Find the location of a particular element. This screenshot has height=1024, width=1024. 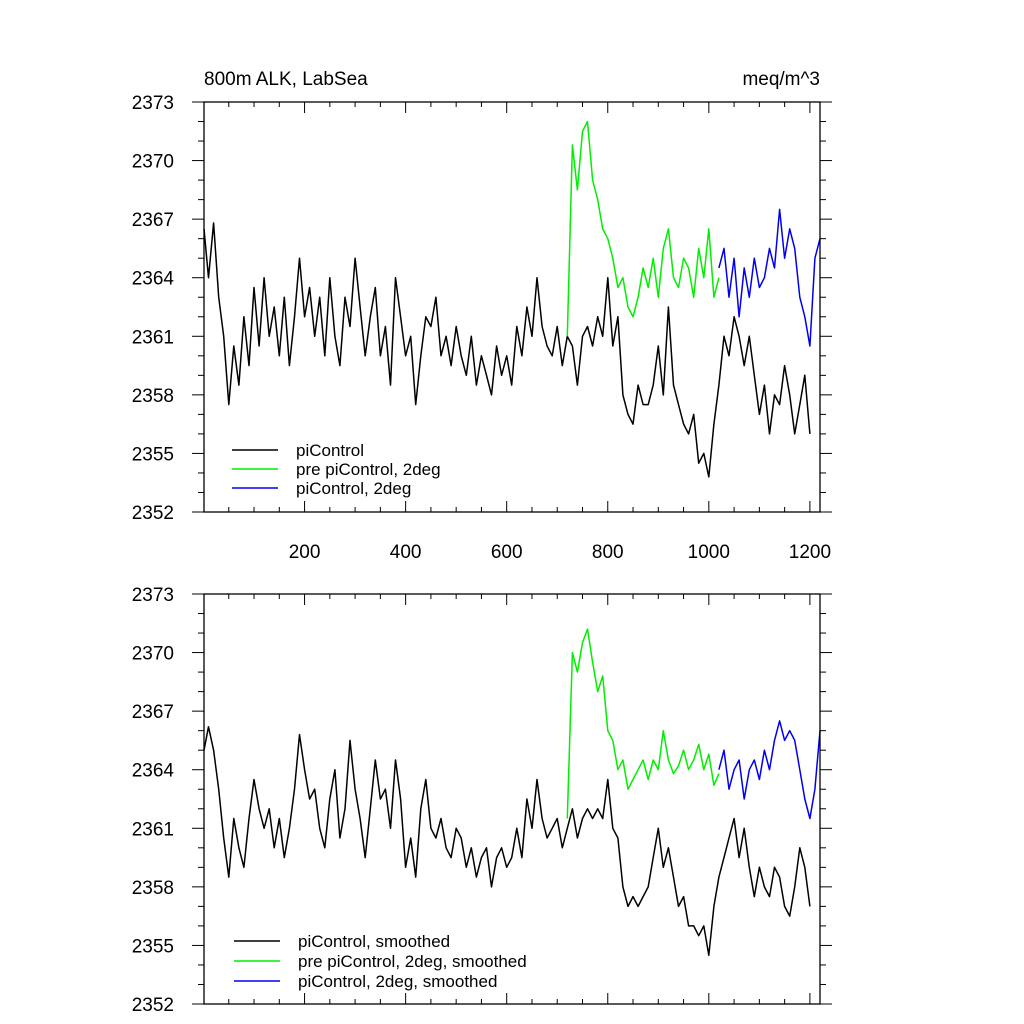

chart-title: 800m ALK, LabSea is located at coordinates (286, 79).